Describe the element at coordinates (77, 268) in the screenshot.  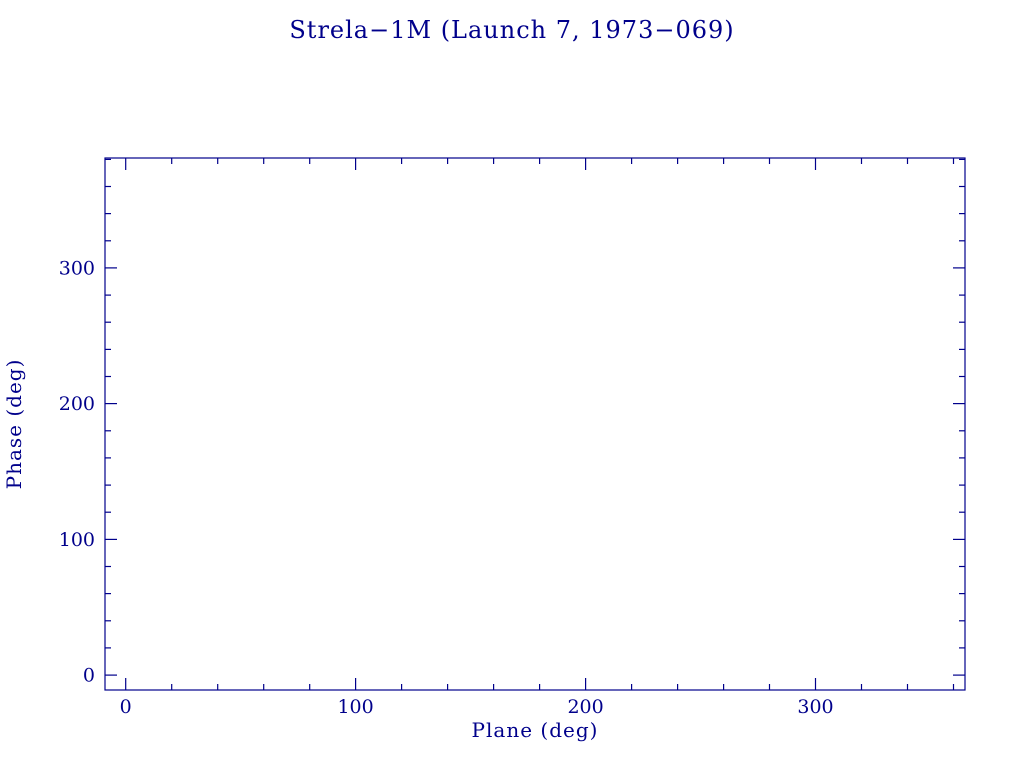
I see `y-tick-label: 300` at that location.